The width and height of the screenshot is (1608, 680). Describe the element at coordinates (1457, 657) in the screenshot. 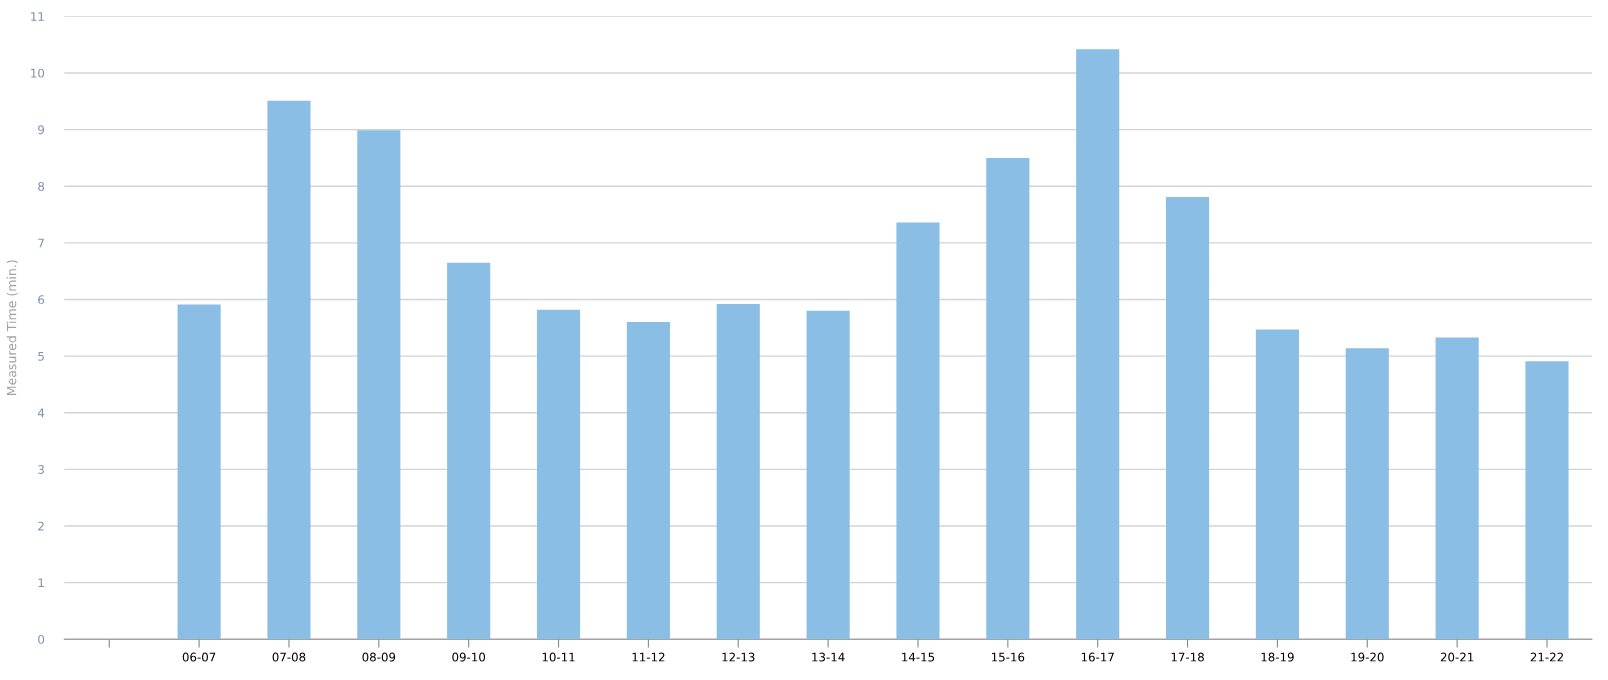

I see `x-tick-label: 20-21` at that location.